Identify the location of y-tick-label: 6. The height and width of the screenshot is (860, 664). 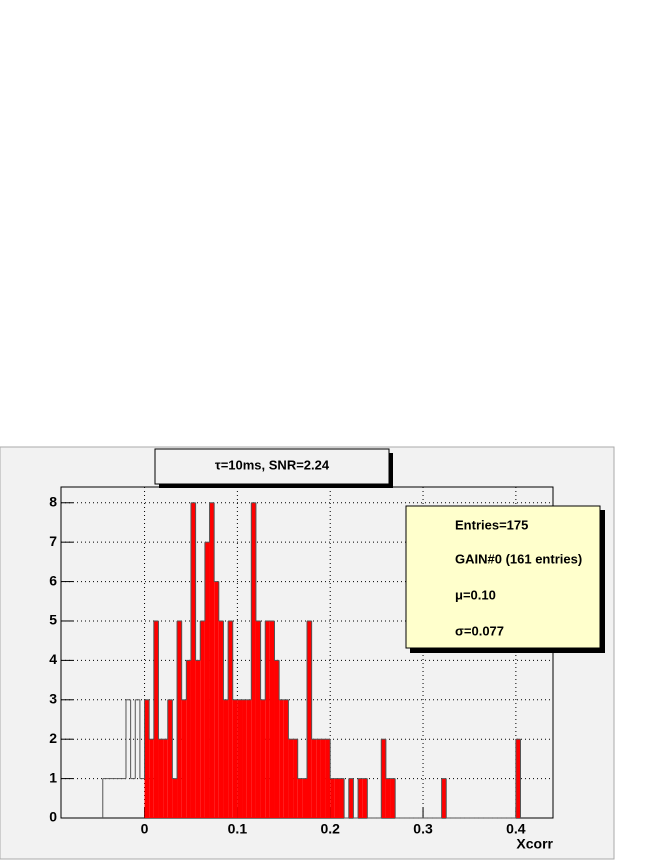
(53, 580).